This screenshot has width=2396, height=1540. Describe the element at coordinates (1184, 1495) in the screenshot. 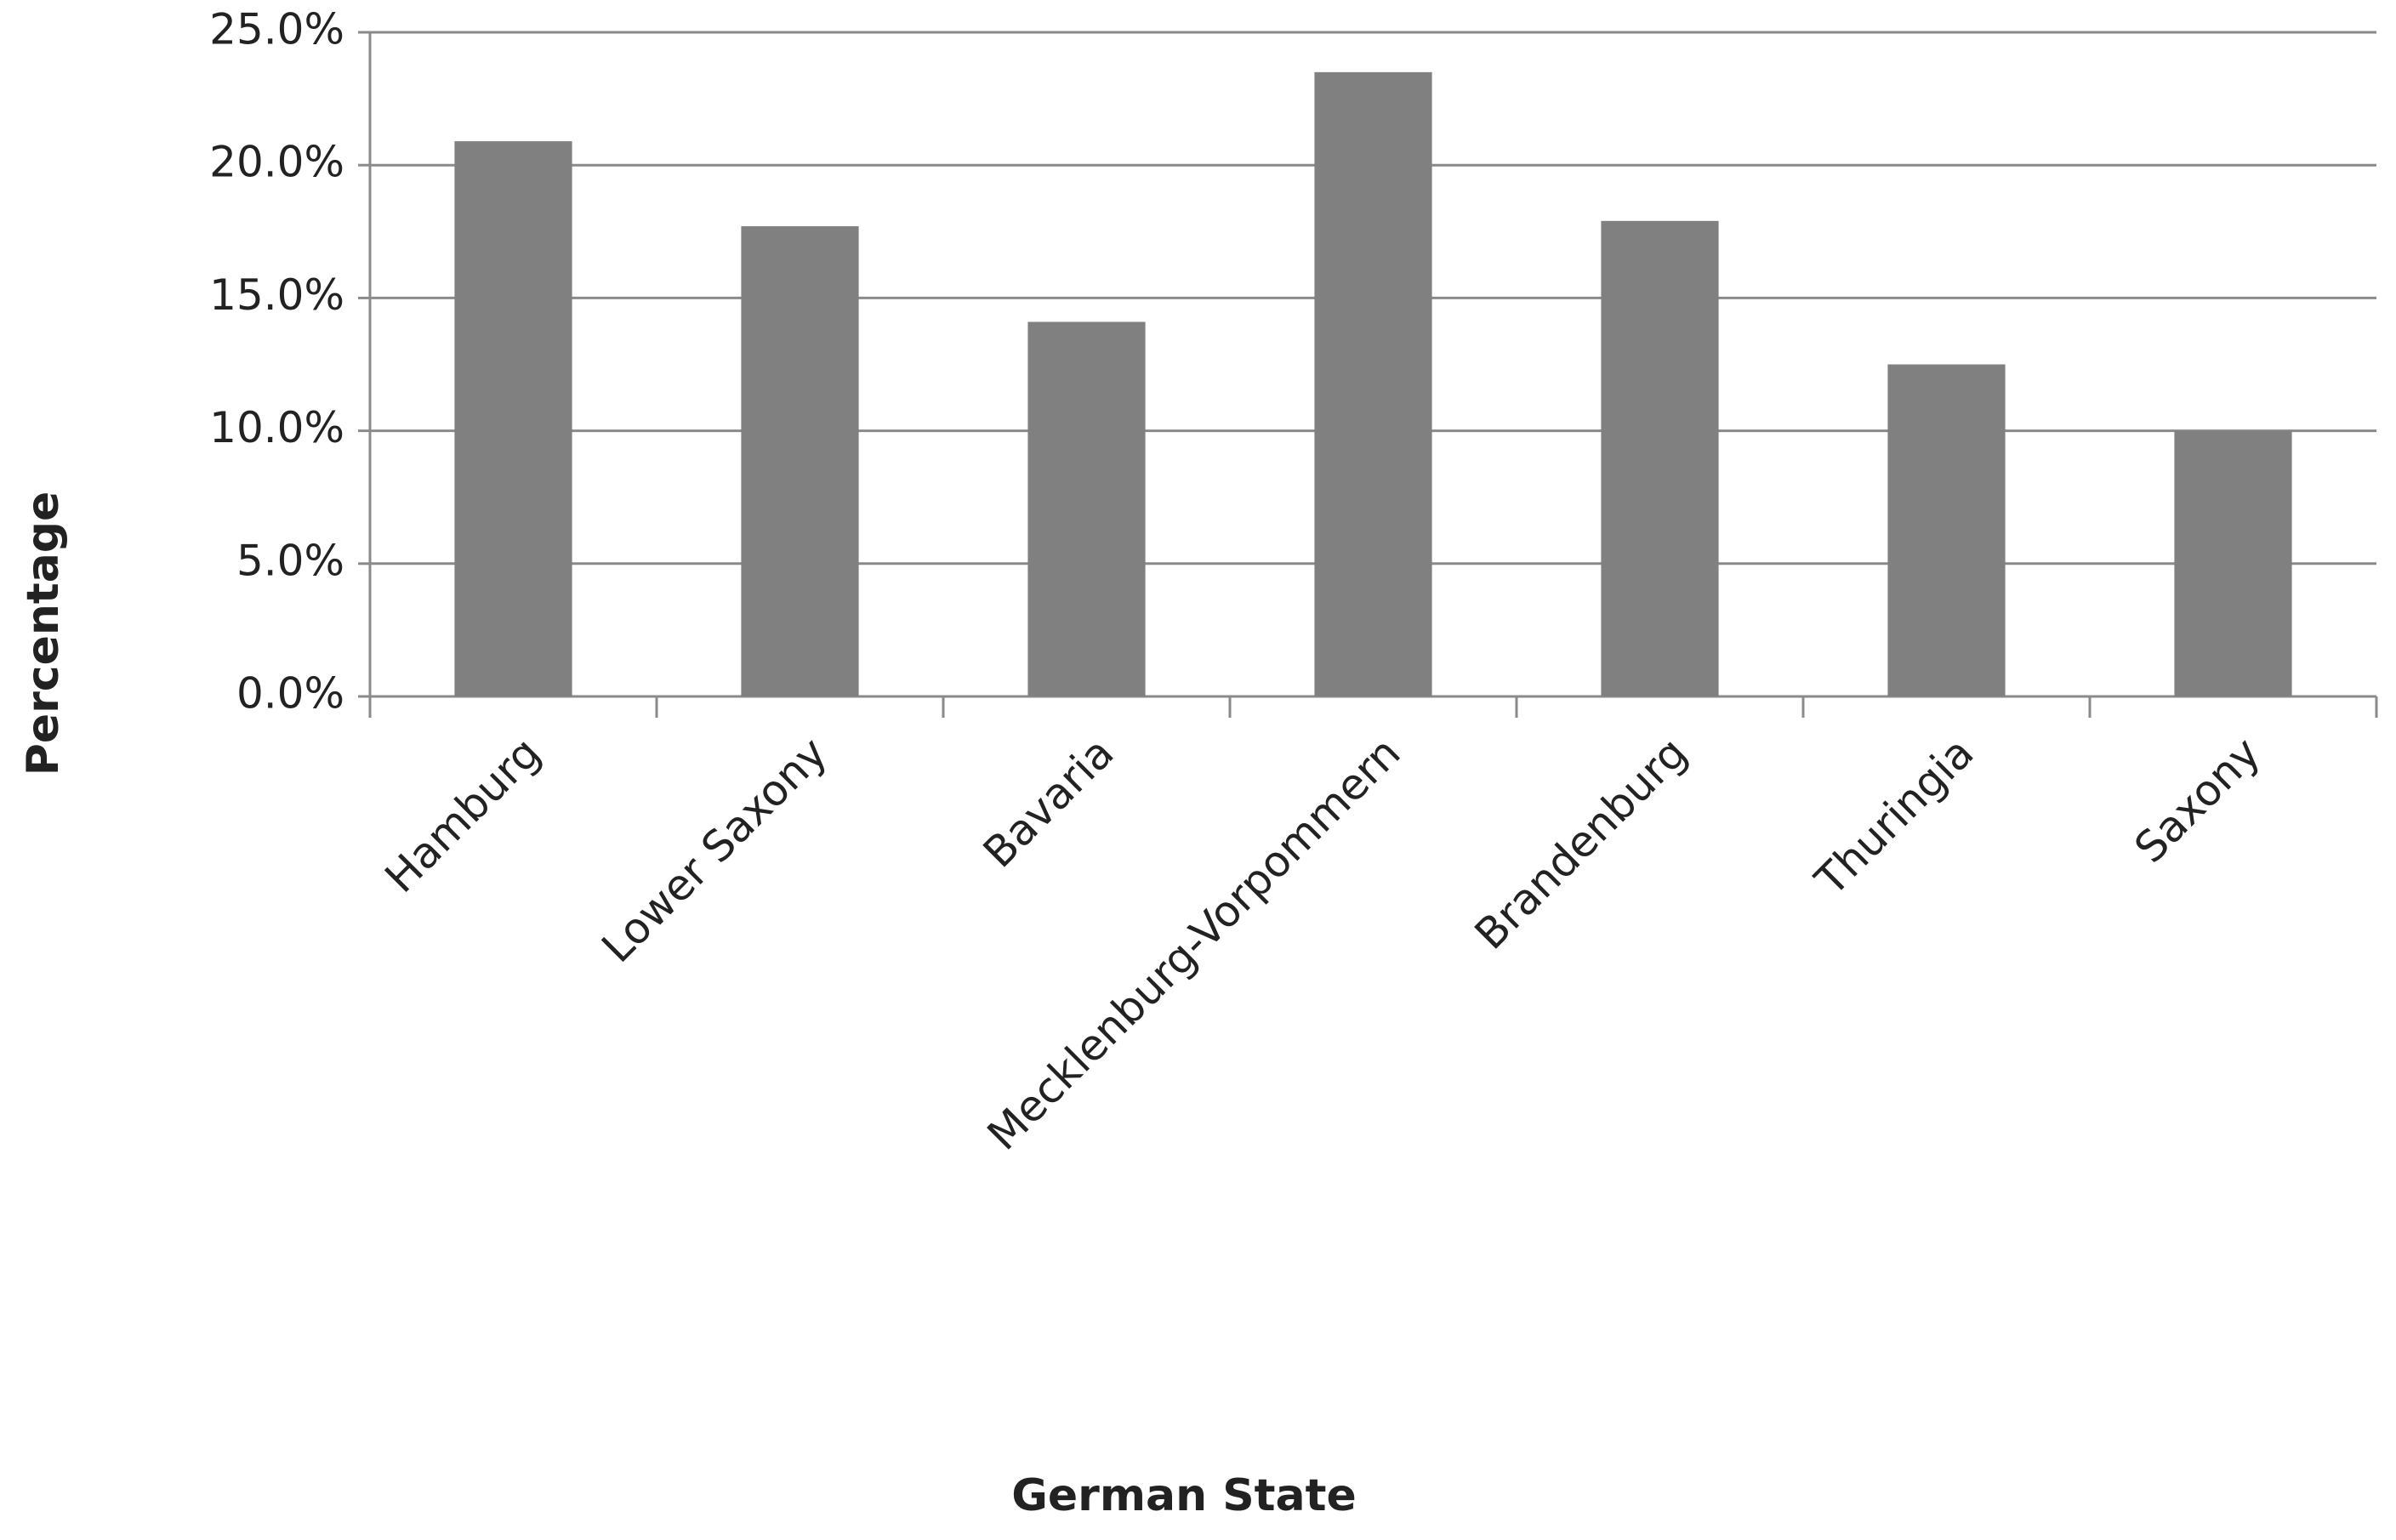

I see `x-axis-title: German State` at that location.